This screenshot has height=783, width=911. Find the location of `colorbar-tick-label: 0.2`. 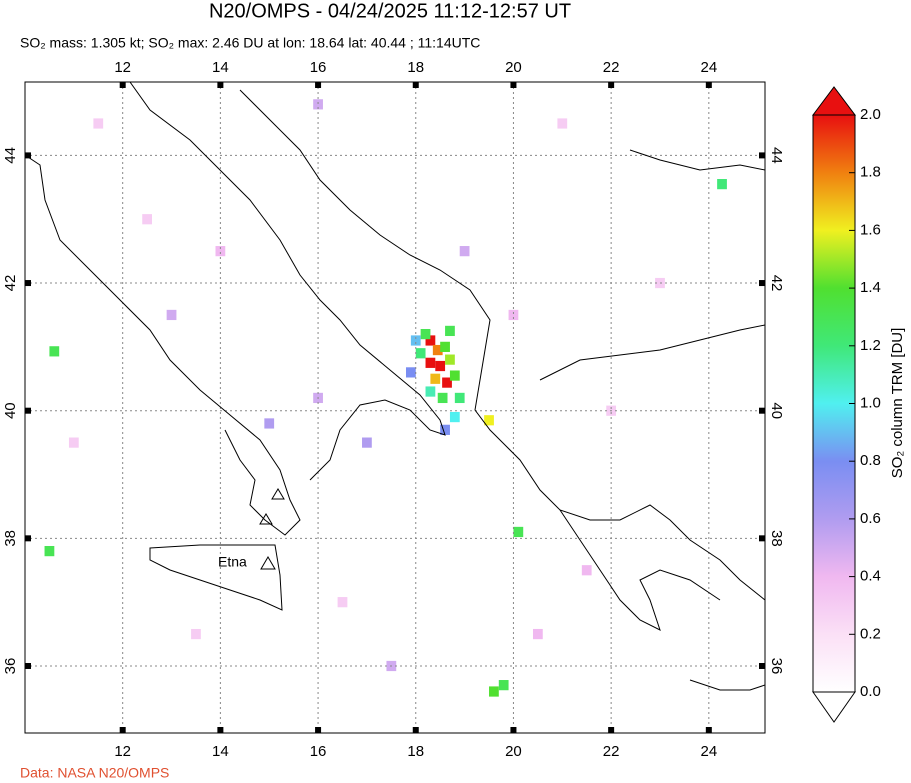

colorbar-tick-label: 0.2 is located at coordinates (870, 633).